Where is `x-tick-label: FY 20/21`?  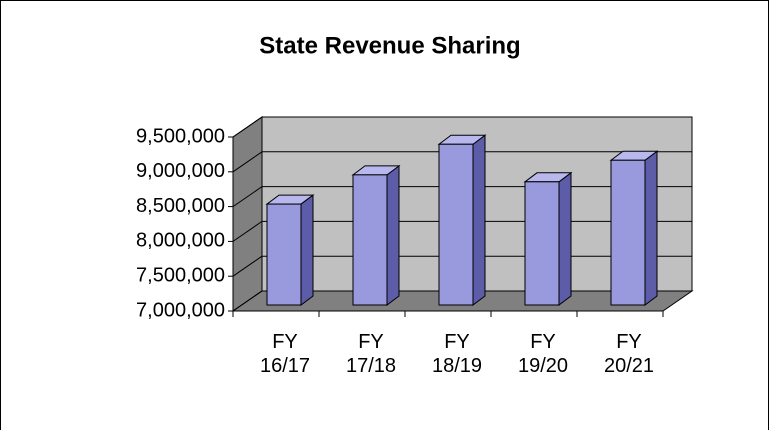 x-tick-label: FY 20/21 is located at coordinates (629, 354).